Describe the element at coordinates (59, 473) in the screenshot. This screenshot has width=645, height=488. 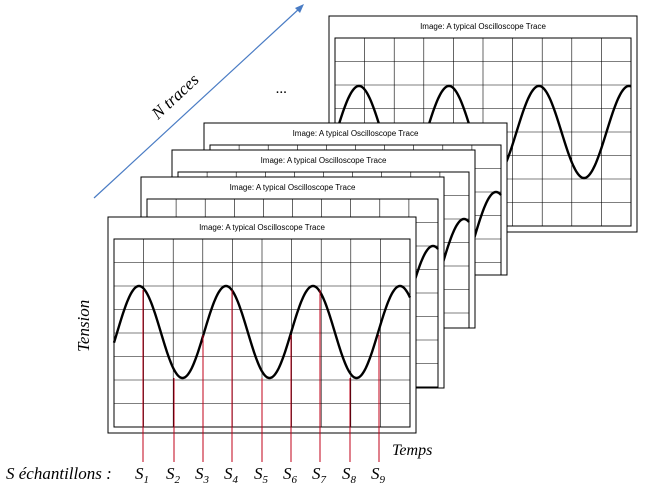
I see `samples-prefix-label: S échantillons :` at that location.